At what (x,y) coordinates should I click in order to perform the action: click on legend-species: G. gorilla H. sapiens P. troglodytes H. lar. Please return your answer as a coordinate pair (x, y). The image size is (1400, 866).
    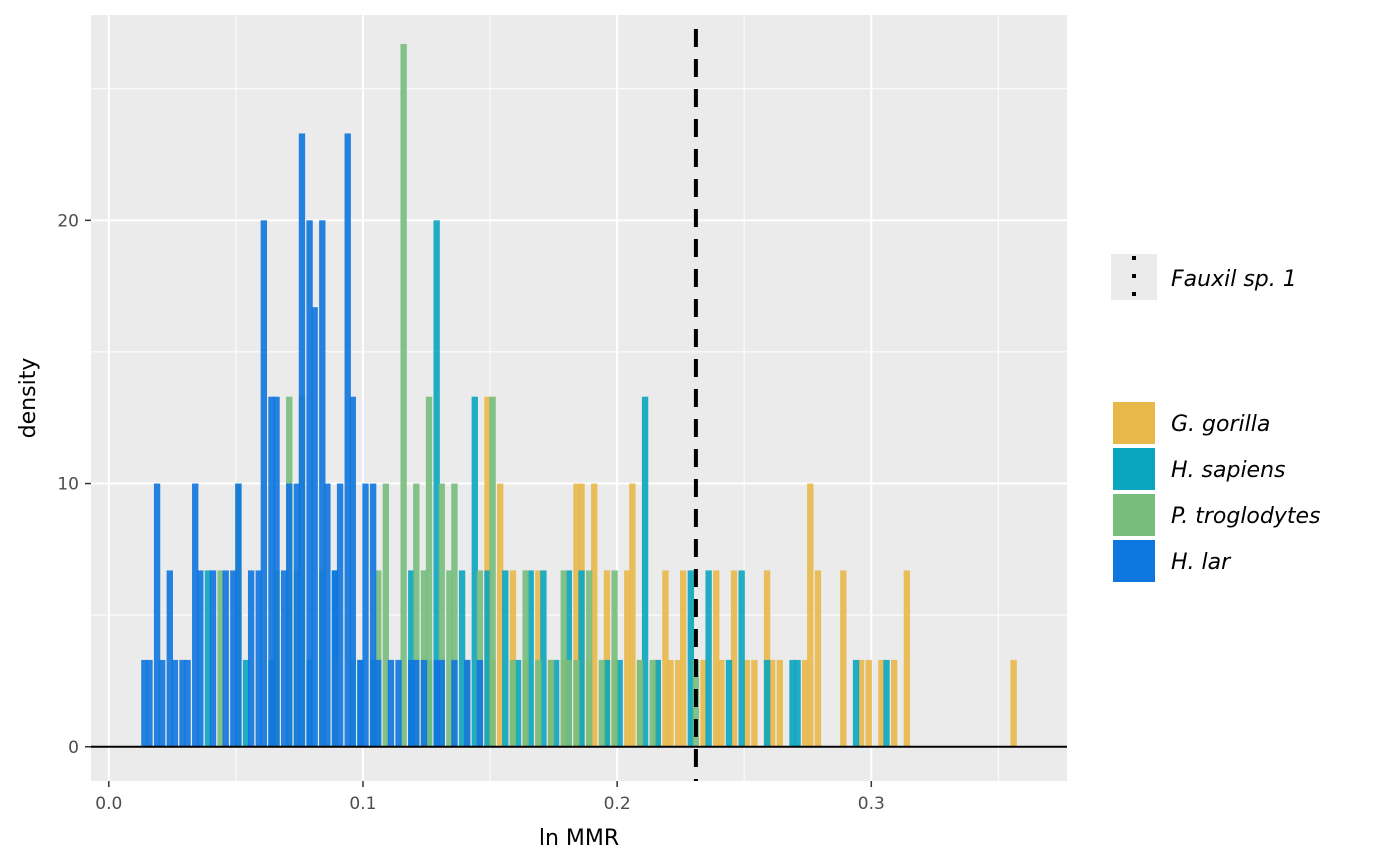
    Looking at the image, I should click on (1216, 492).